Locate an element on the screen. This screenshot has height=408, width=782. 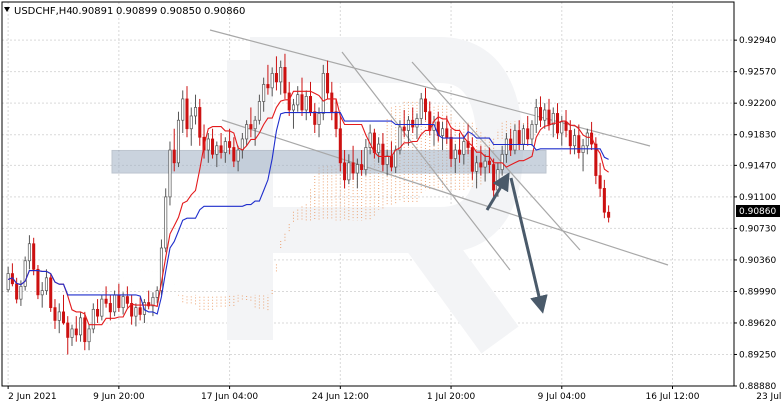
forecast-arrows is located at coordinates (516, 243).